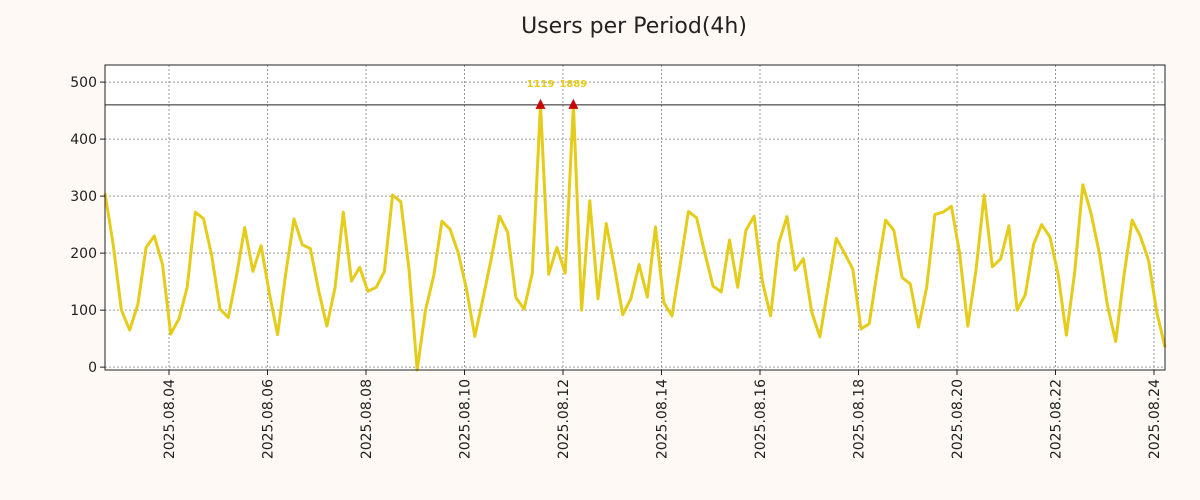 Image resolution: width=1200 pixels, height=500 pixels. I want to click on x-tick-label: 2025.08.22, so click(1057, 419).